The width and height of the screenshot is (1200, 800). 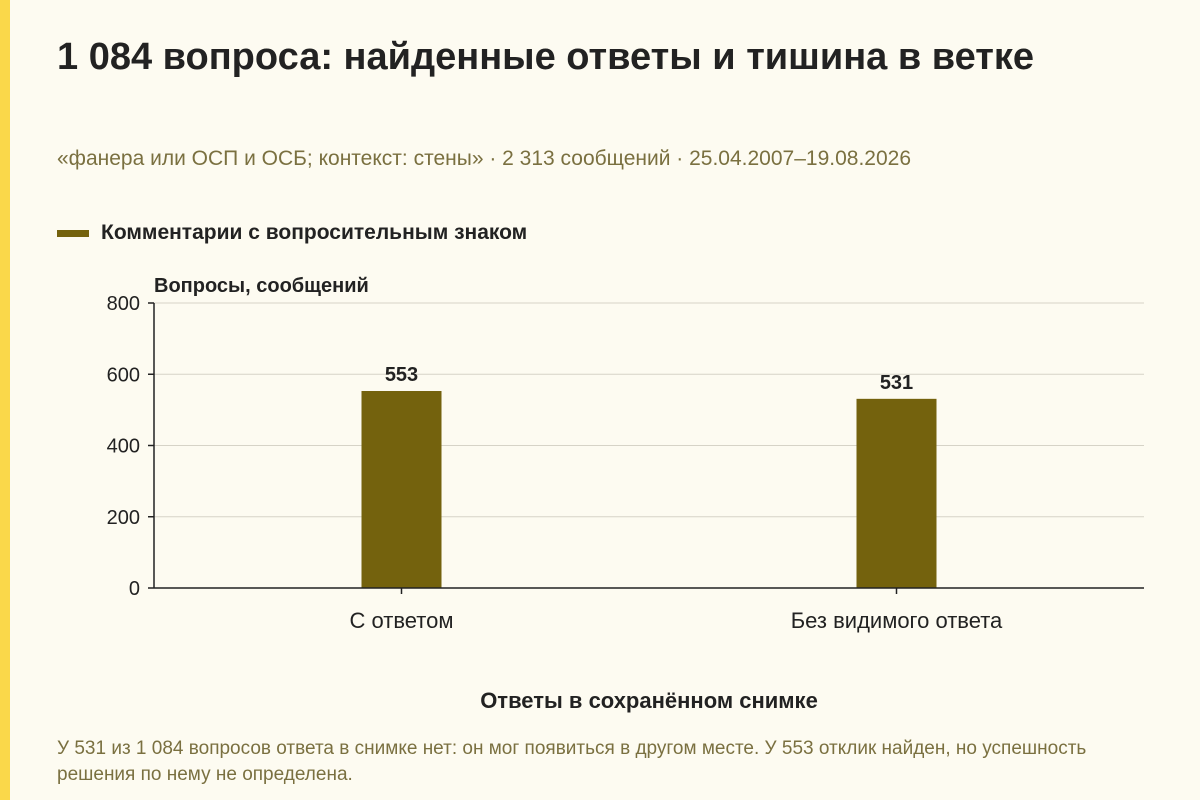 What do you see at coordinates (402, 620) in the screenshot?
I see `x-tick-label: С ответом` at bounding box center [402, 620].